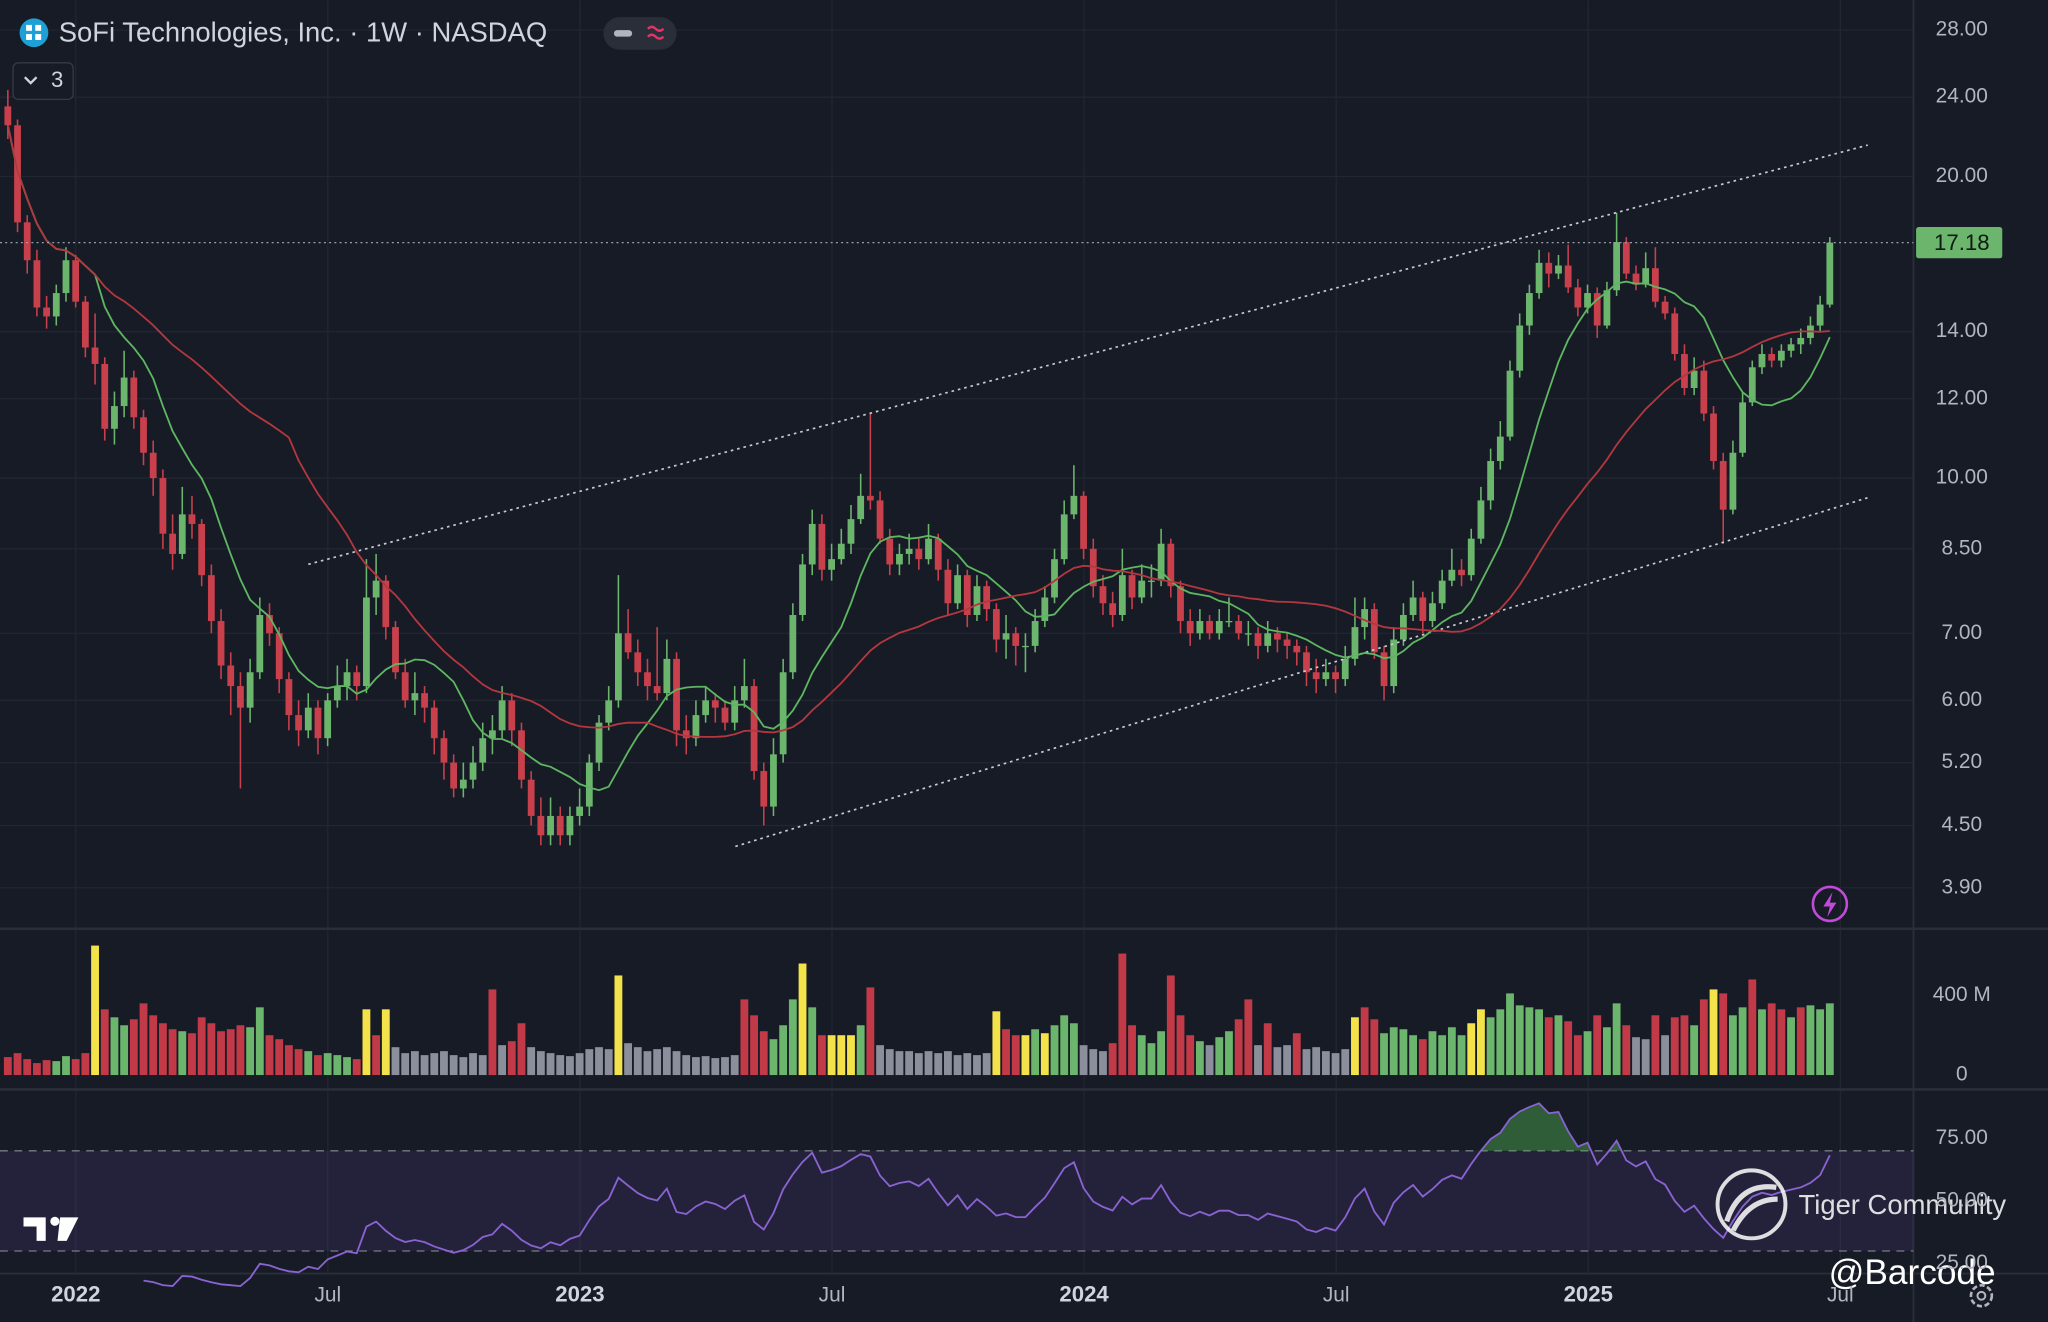 The height and width of the screenshot is (1322, 2048). I want to click on y-tick-label: 10.00, so click(1962, 477).